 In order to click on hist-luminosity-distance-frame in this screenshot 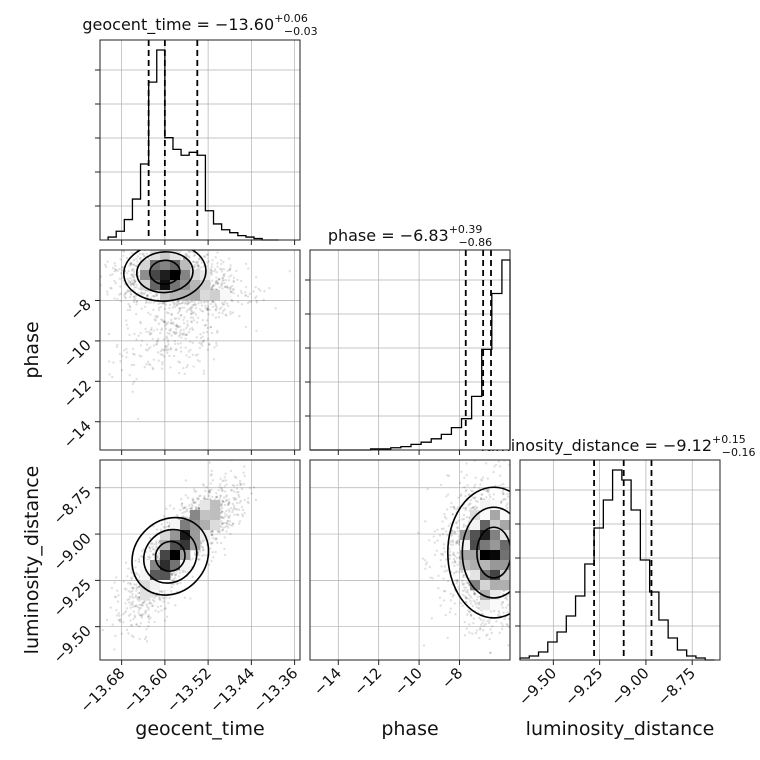, I will do `click(620, 560)`.